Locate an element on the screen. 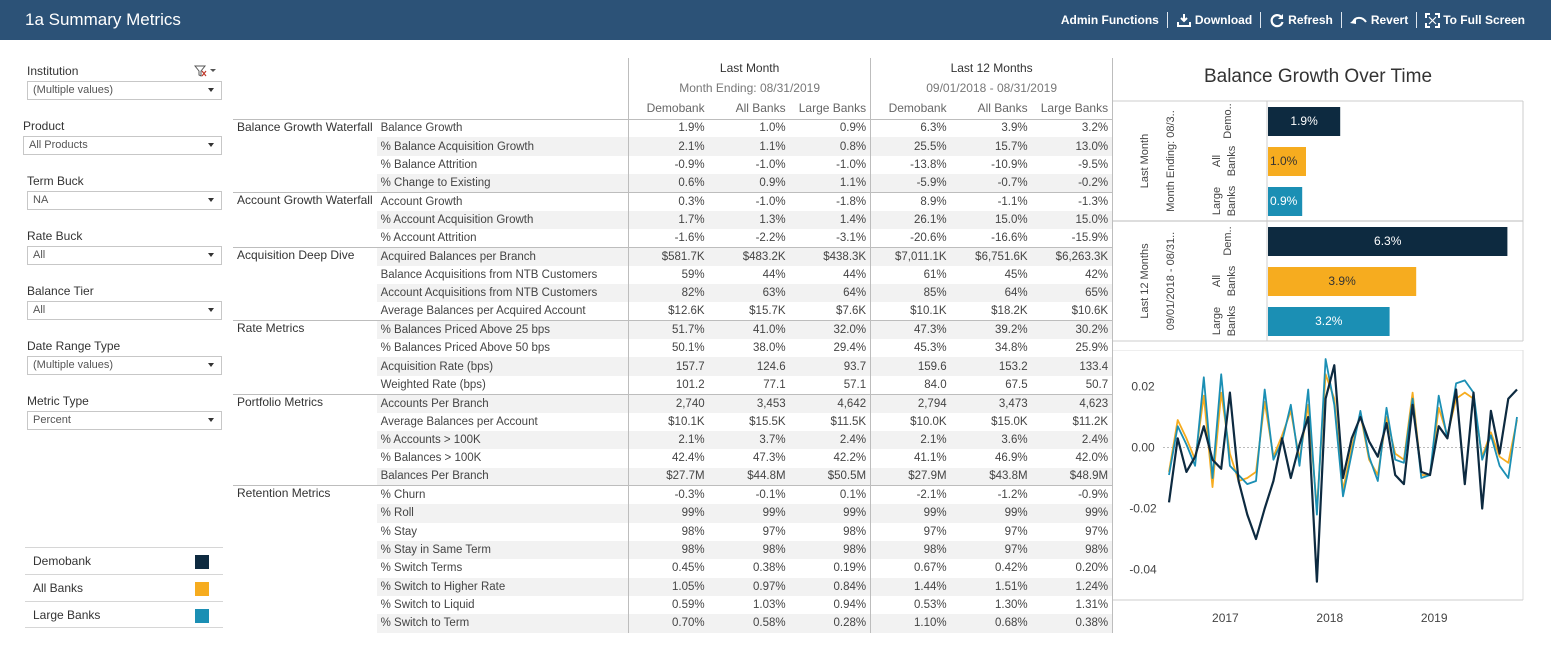  metric-value: 13.0% is located at coordinates (1072, 146).